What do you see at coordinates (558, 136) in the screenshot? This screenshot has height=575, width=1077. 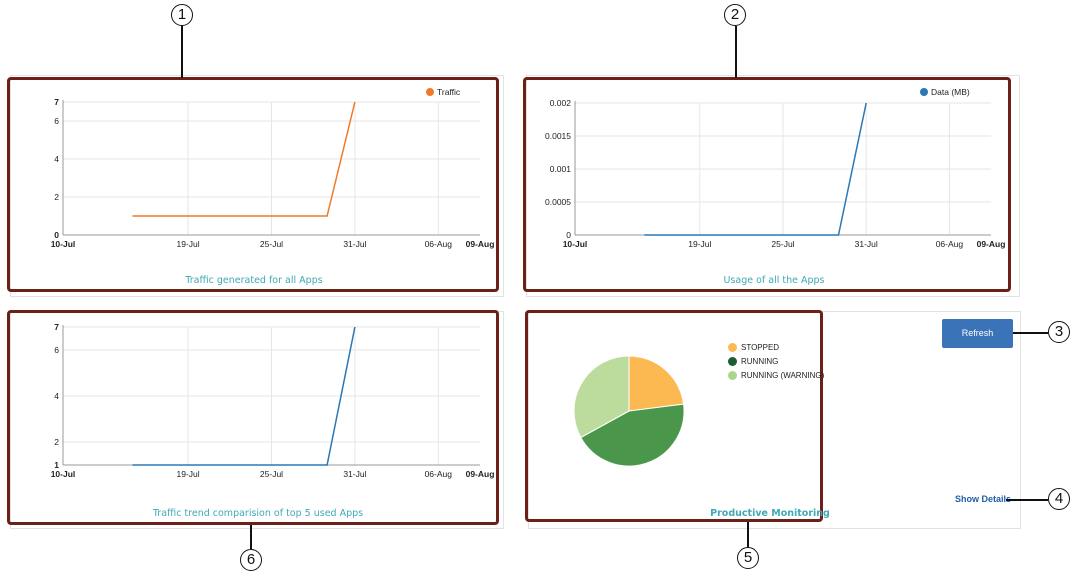 I see `y-tick-label: 0.0015` at bounding box center [558, 136].